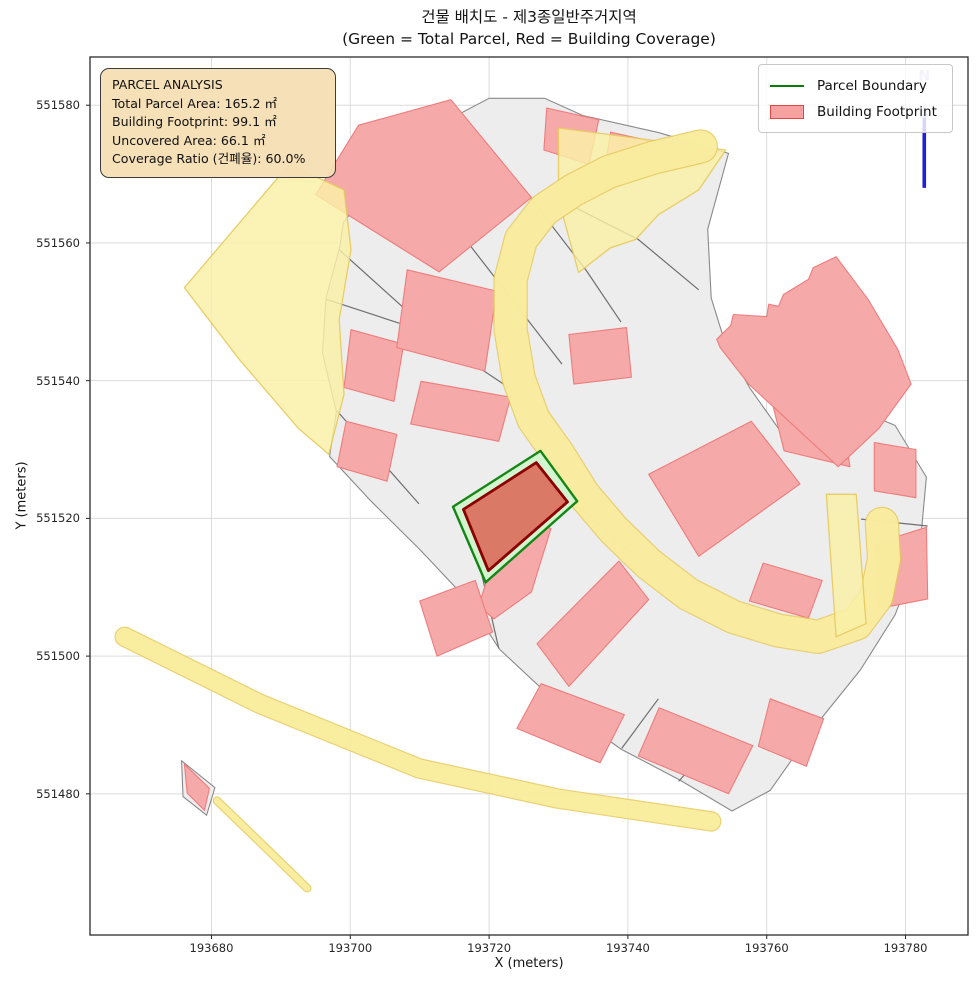  I want to click on legend-item: Building Footprint, so click(857, 112).